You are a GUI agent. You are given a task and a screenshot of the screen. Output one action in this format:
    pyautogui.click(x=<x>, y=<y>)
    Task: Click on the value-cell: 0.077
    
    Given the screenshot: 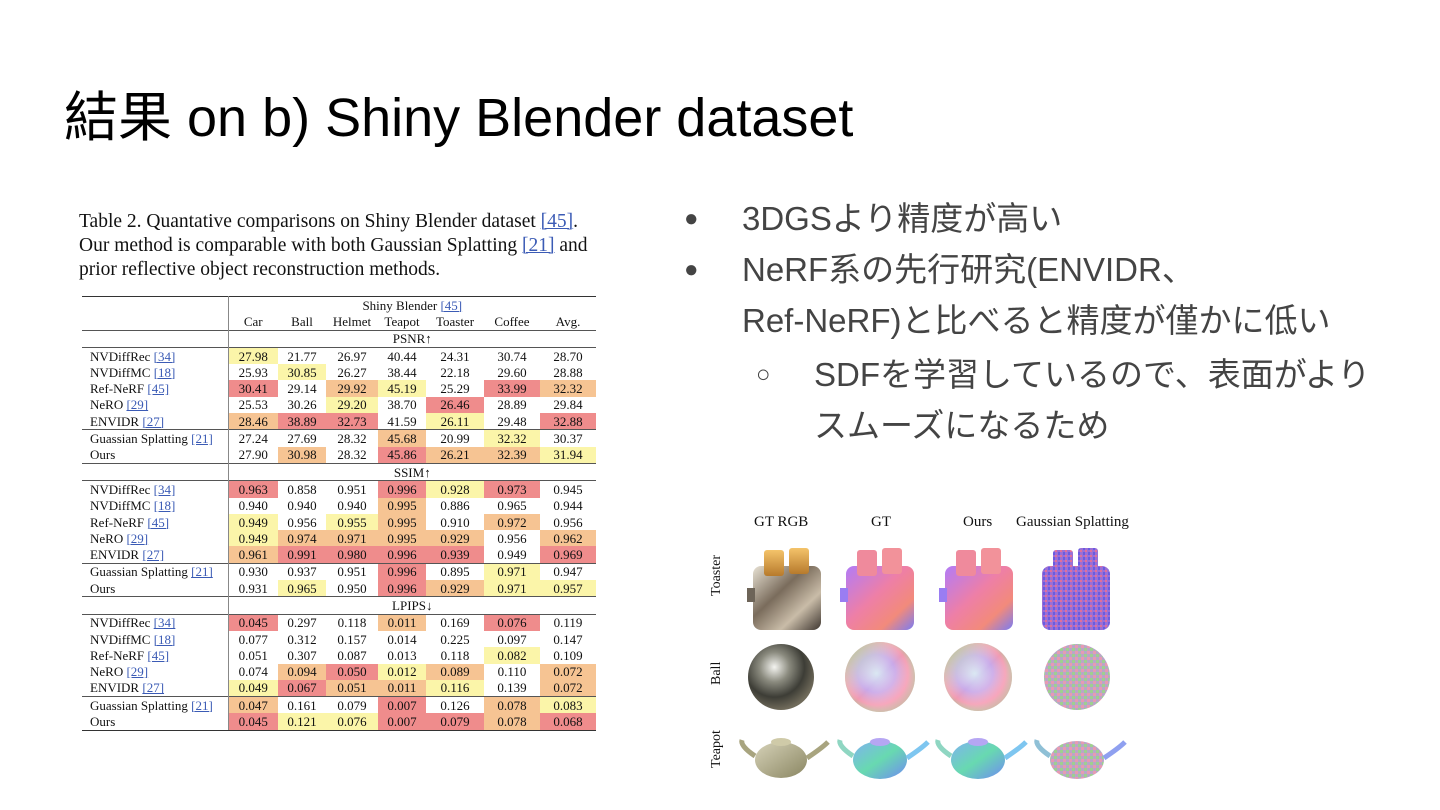 What is the action you would take?
    pyautogui.click(x=253, y=639)
    